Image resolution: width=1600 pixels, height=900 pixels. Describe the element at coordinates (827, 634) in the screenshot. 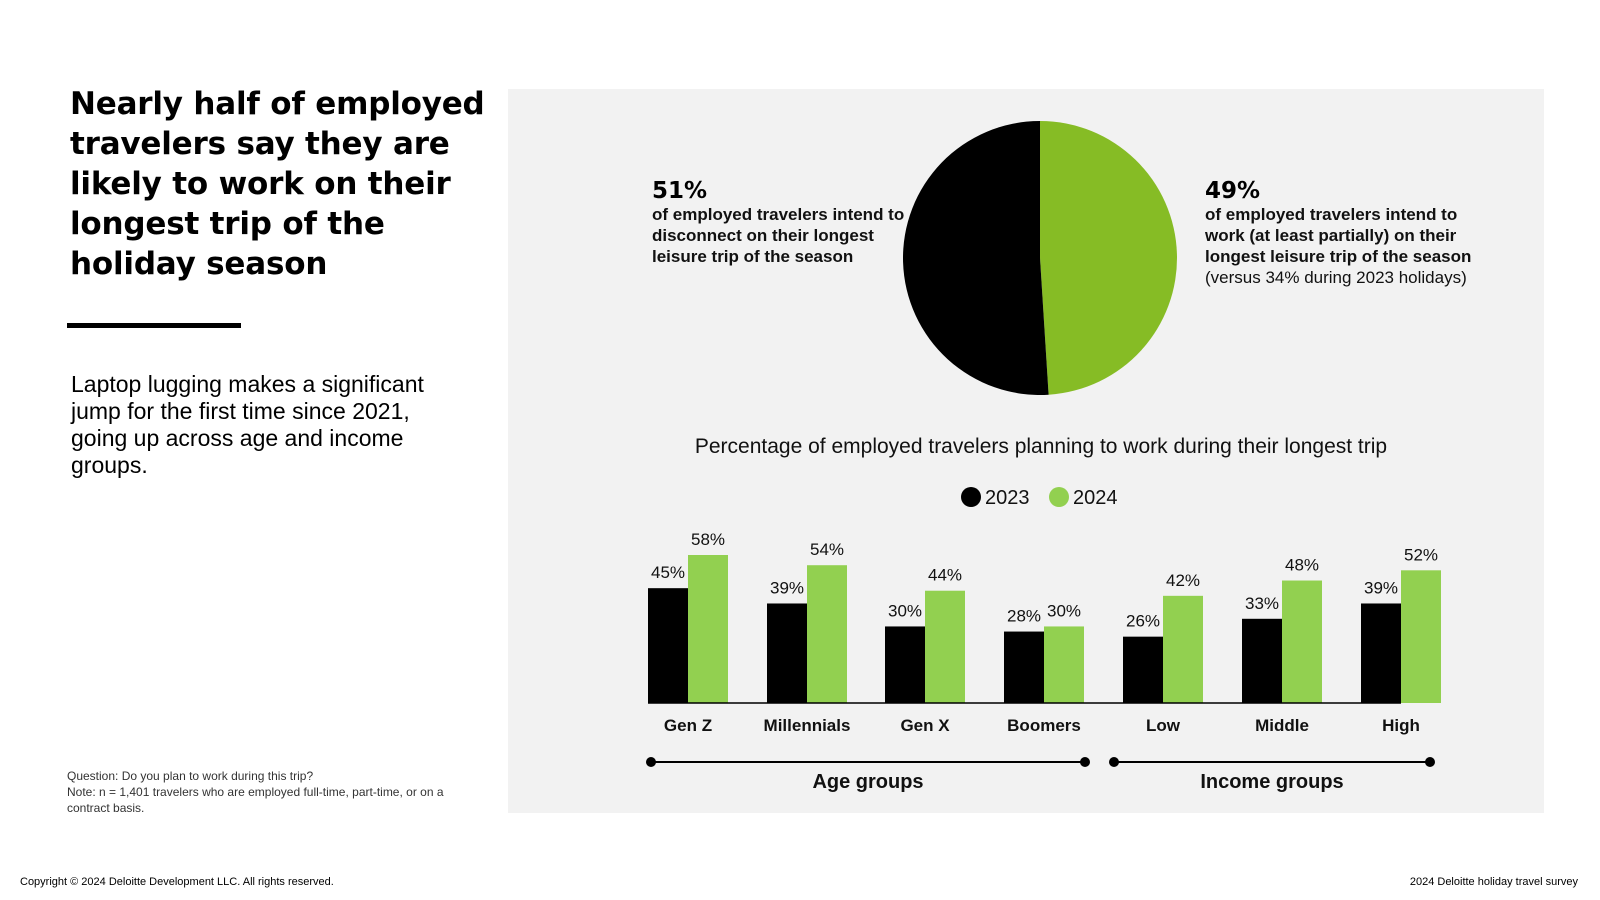

I see `bar-millennials-2024` at that location.